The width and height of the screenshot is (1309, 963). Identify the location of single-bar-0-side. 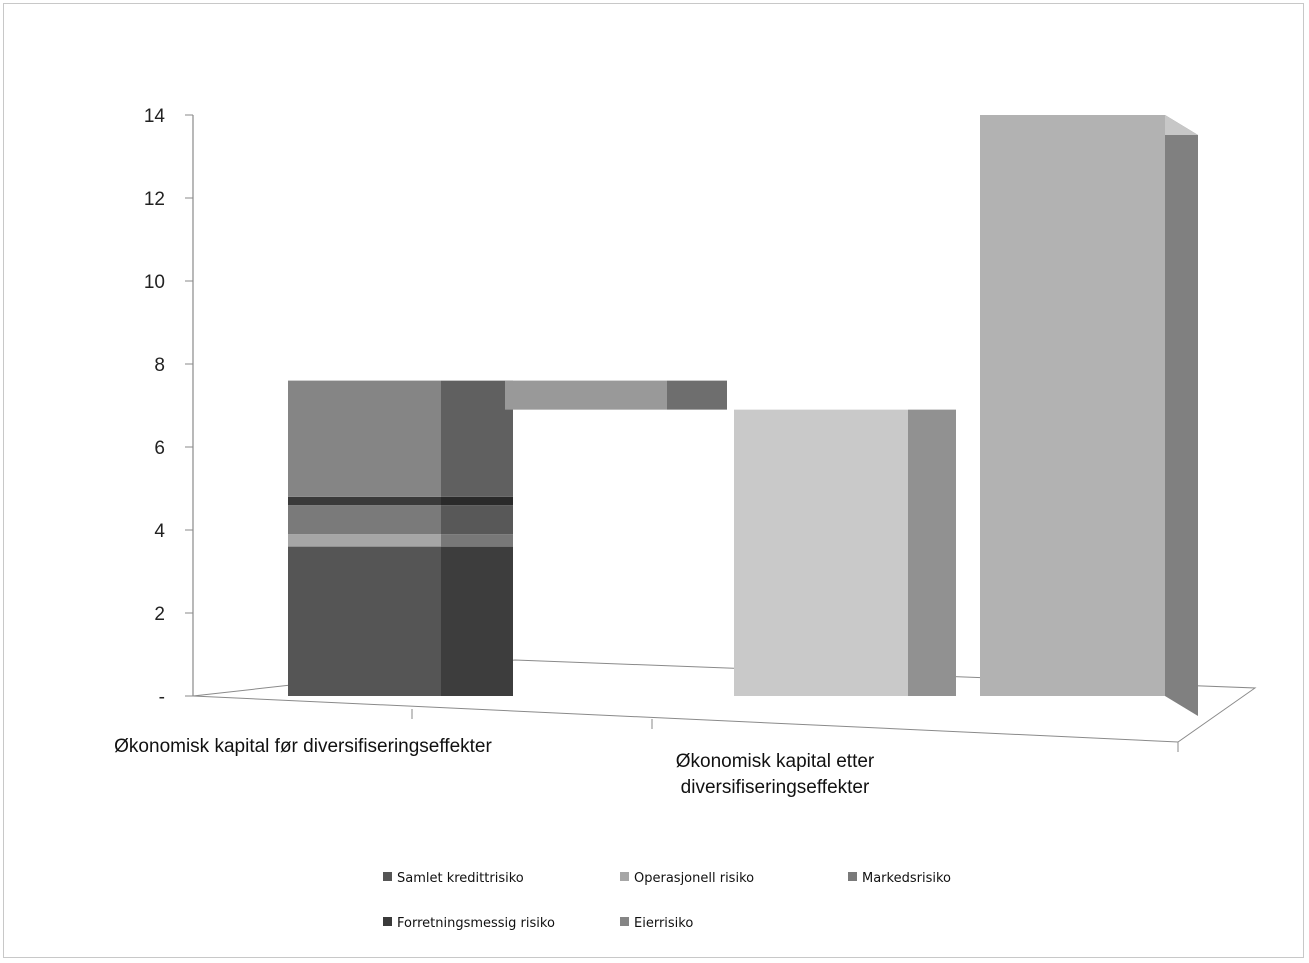
(932, 552).